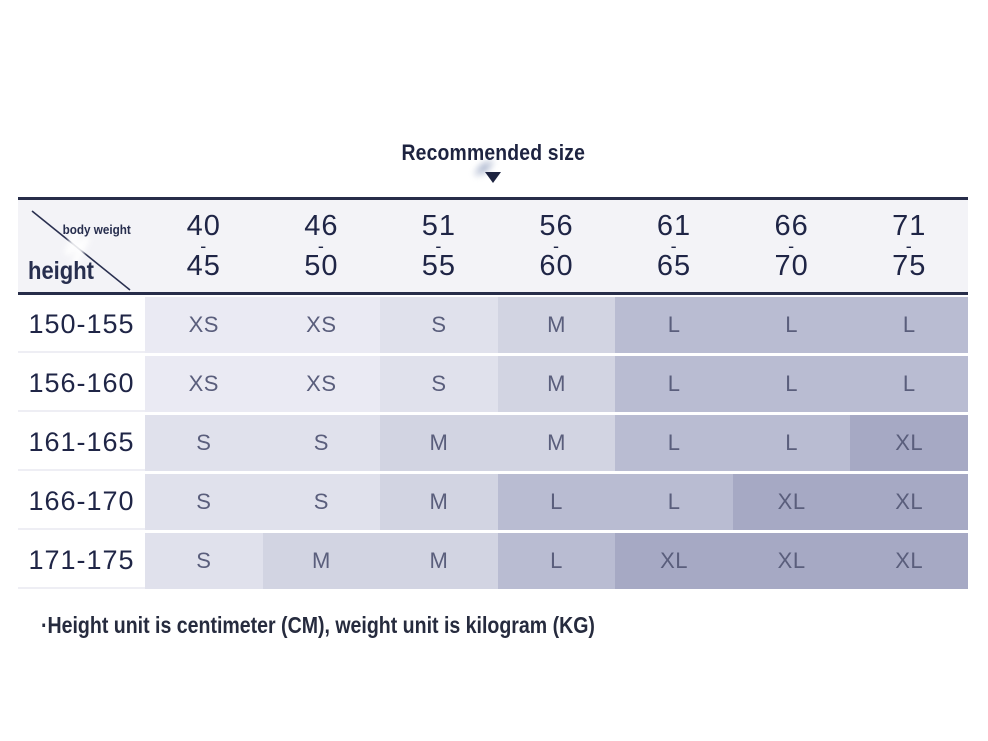 The width and height of the screenshot is (988, 741). I want to click on weight-range-cell: 40-45, so click(204, 246).